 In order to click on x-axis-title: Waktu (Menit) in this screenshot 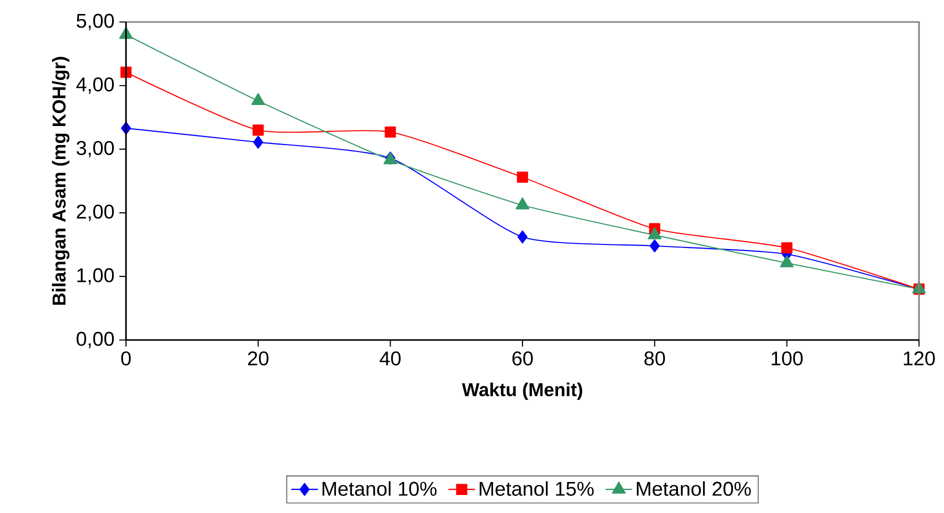, I will do `click(522, 391)`.